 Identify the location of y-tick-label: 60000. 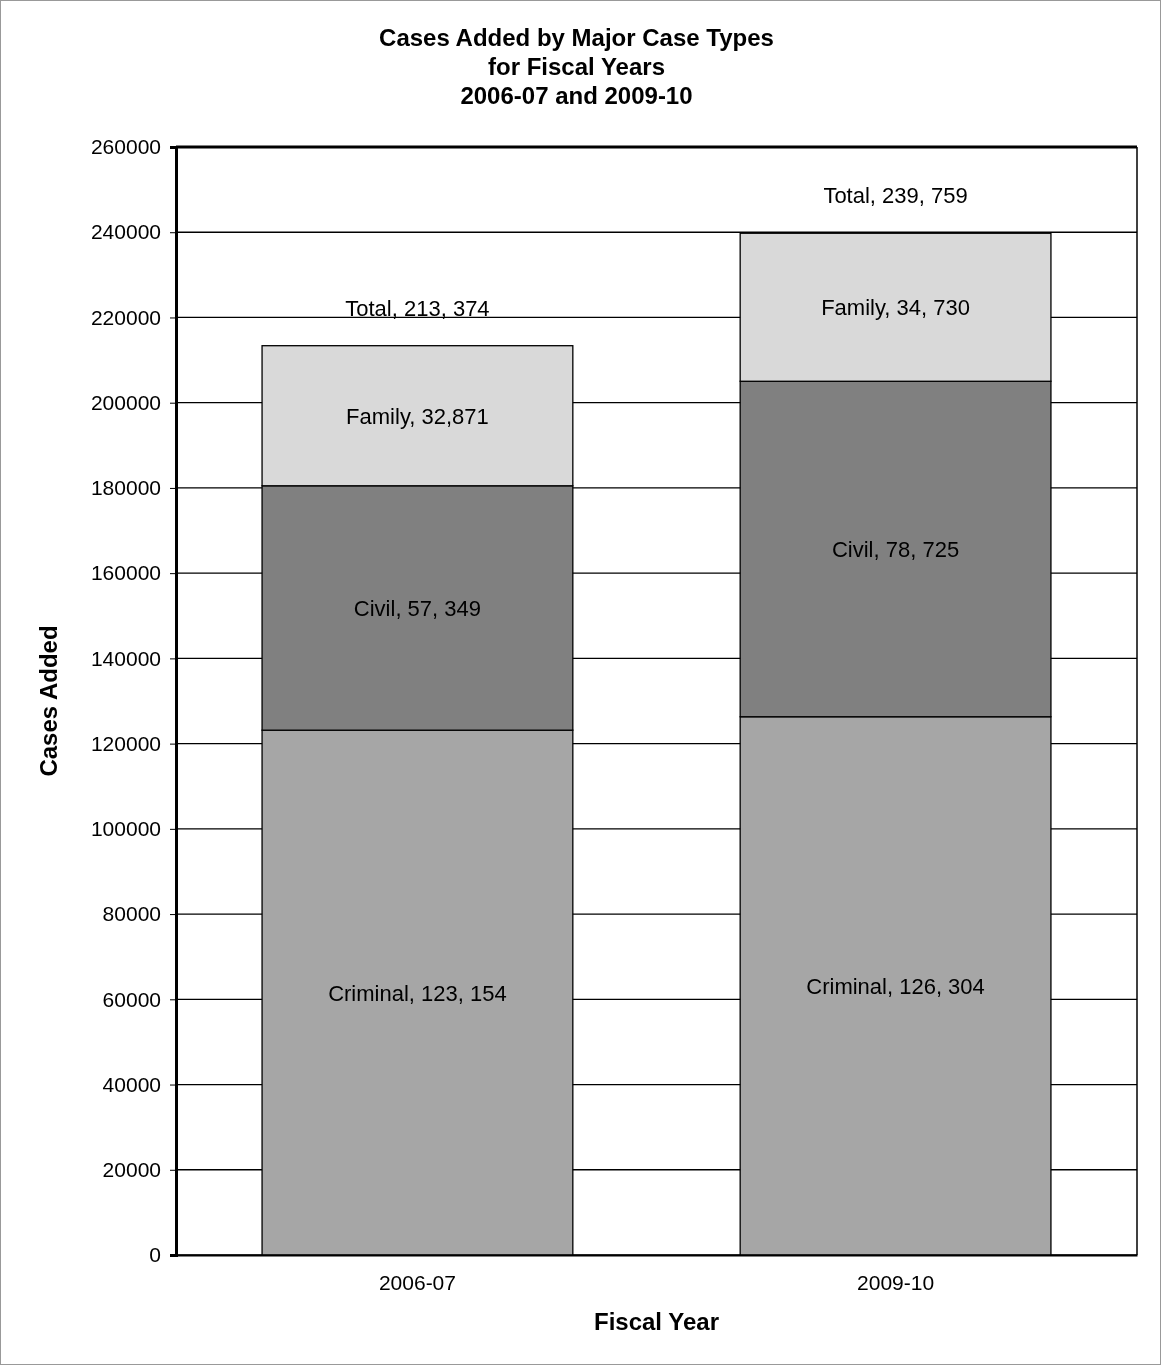
(131, 999).